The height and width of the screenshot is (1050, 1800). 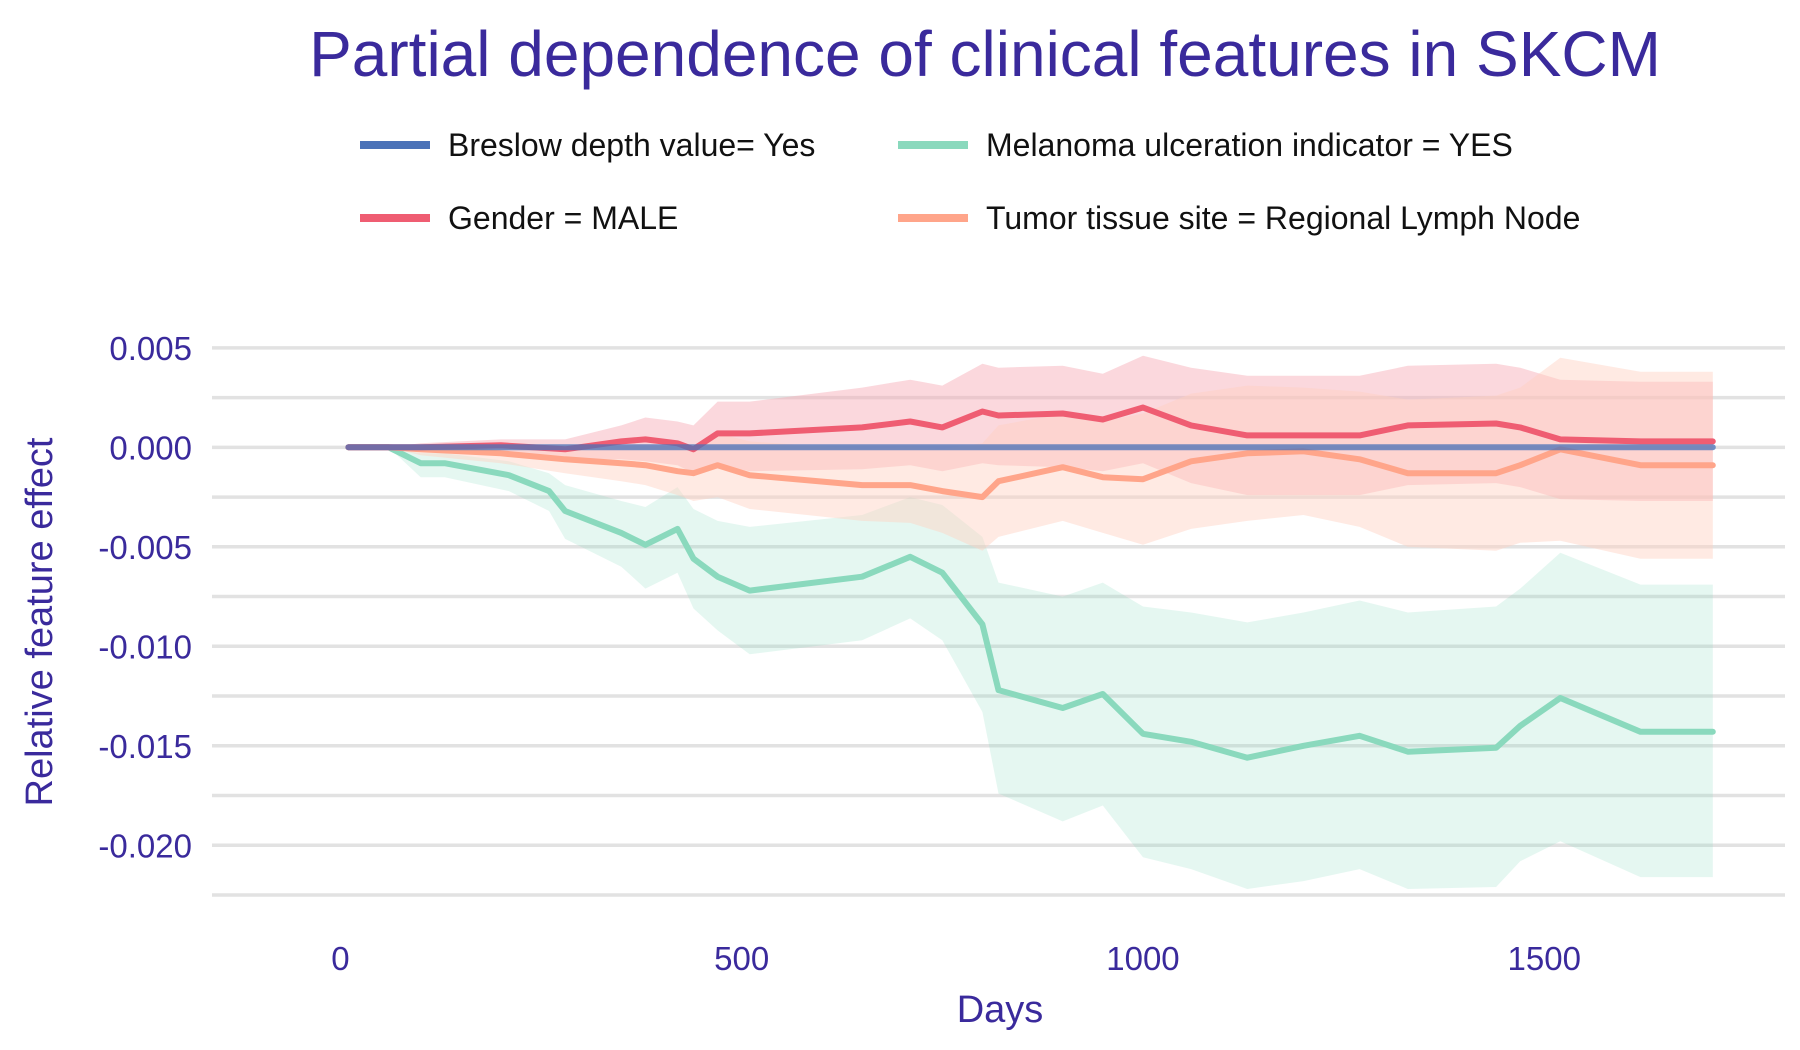 I want to click on legend-item-tumor-tissue-site-regional-lymph-node: Tumor tissue site = Regional Lymph Node, so click(x=1239, y=218).